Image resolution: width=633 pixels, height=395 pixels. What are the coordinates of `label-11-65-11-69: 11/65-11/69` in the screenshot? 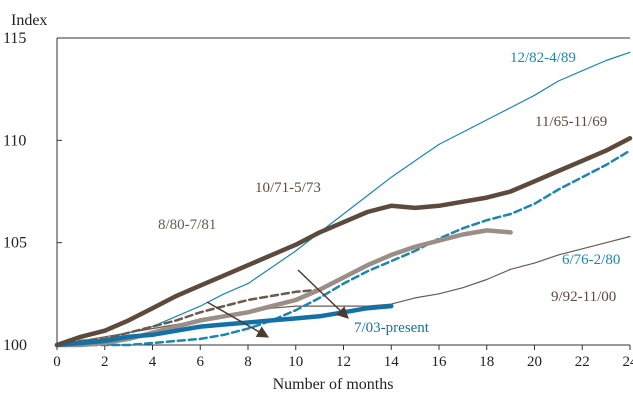 It's located at (571, 122).